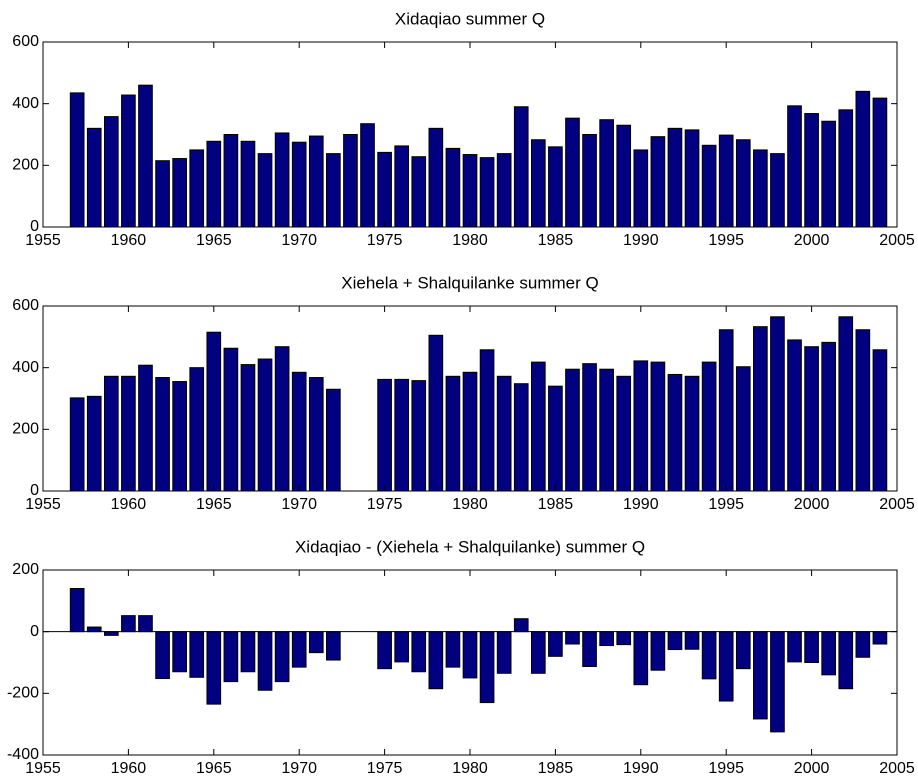  Describe the element at coordinates (726, 240) in the screenshot. I see `x-tick-label: 1995` at that location.